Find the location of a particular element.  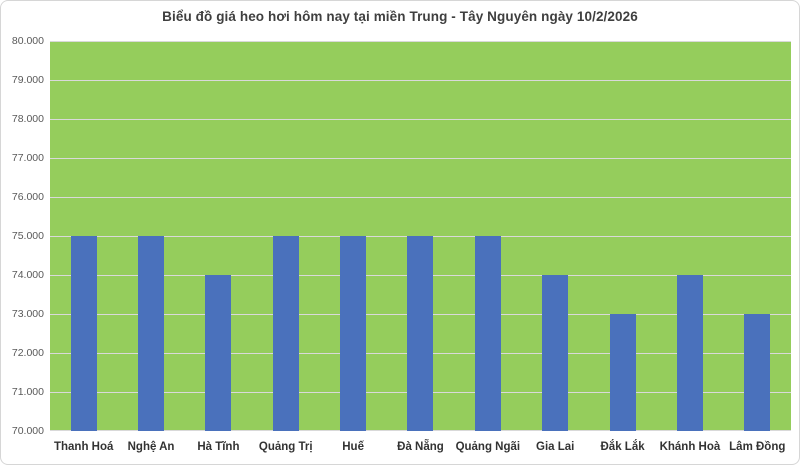

y-tick-label: 78.000 is located at coordinates (27, 118).